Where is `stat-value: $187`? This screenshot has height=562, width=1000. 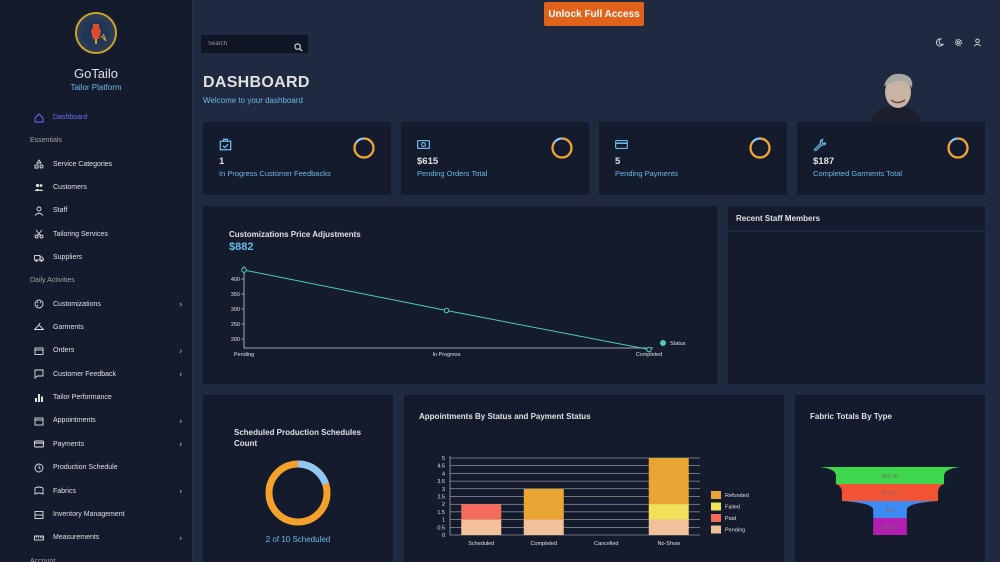 stat-value: $187 is located at coordinates (824, 161).